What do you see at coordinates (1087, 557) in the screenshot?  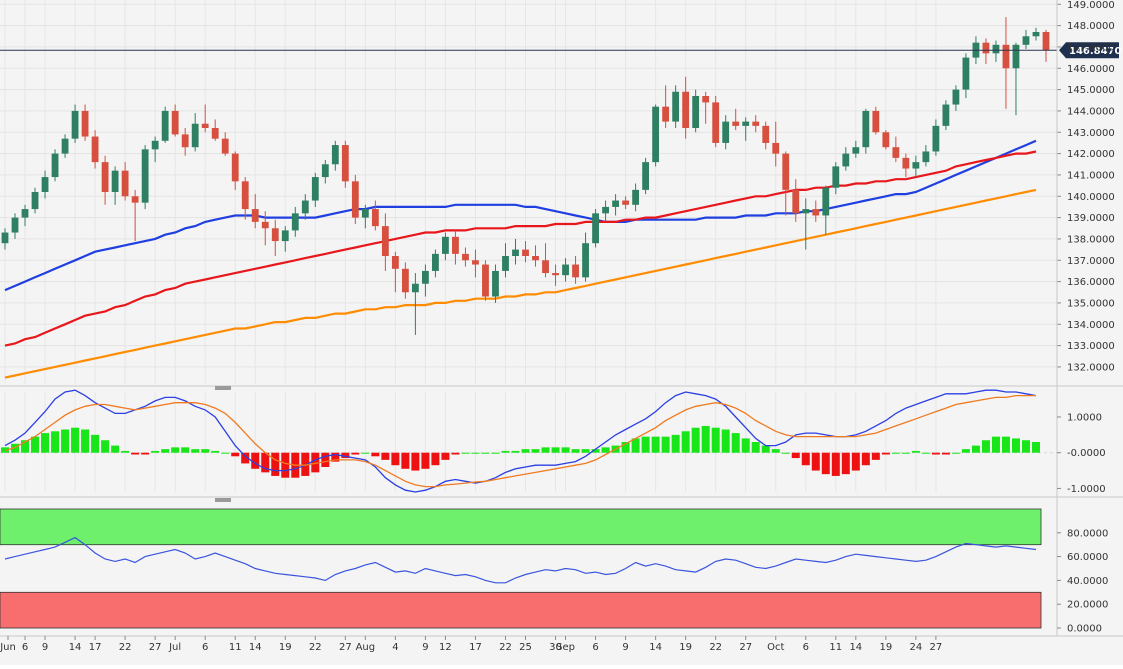 I see `rsi-tick-label: 60.0000` at bounding box center [1087, 557].